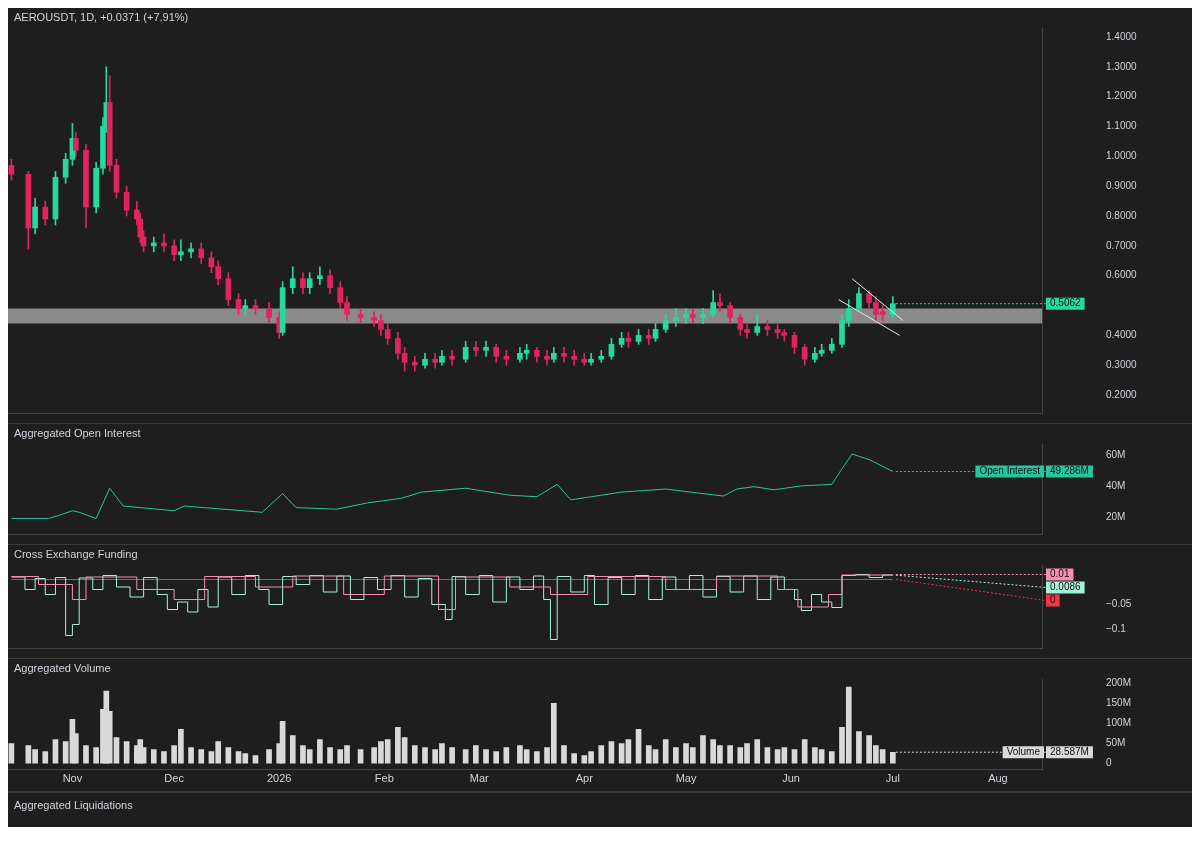 The height and width of the screenshot is (850, 1200). Describe the element at coordinates (62, 667) in the screenshot. I see `chart-title: Aggregated Volume` at that location.